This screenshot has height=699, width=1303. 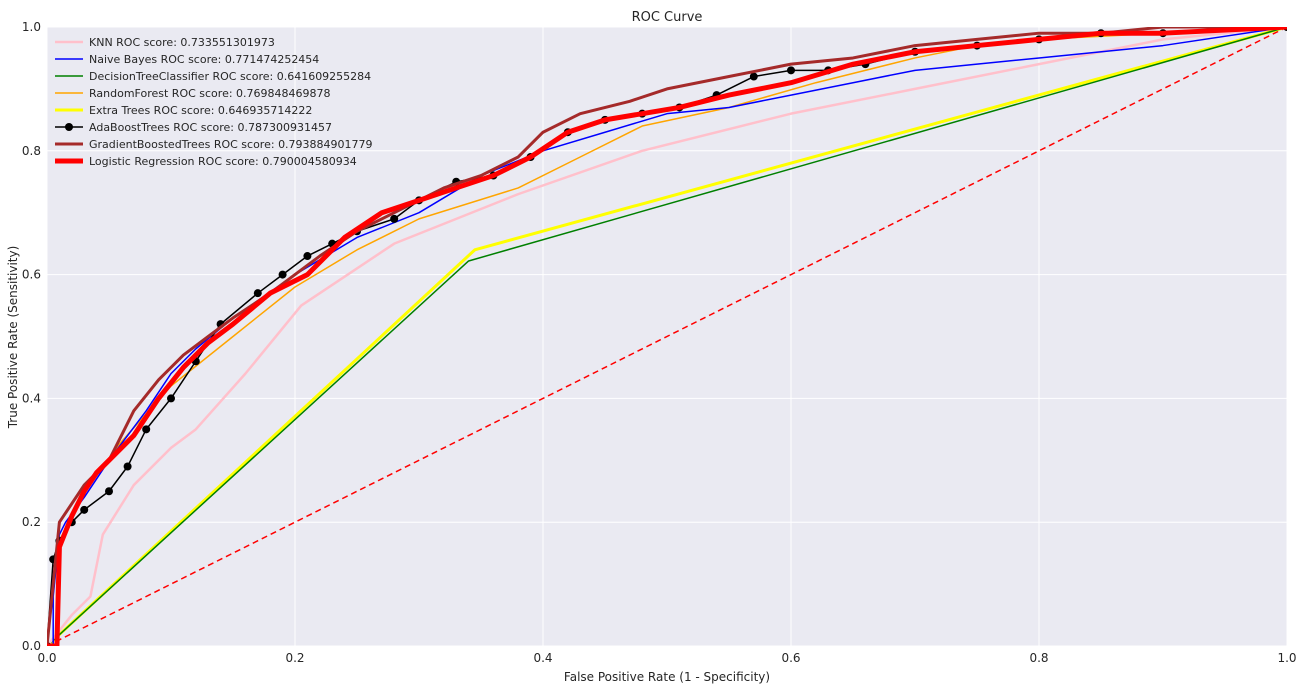 What do you see at coordinates (790, 658) in the screenshot?
I see `x-tick-label: 0.6` at bounding box center [790, 658].